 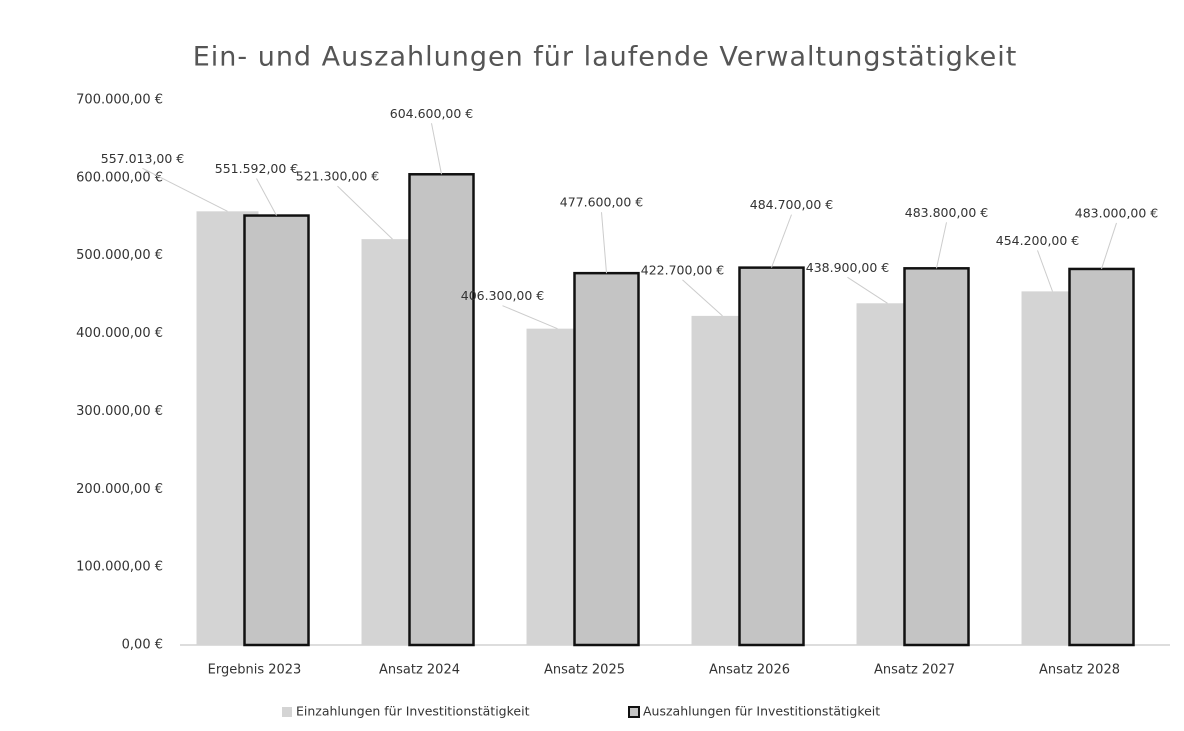 What do you see at coordinates (142, 645) in the screenshot?
I see `y-tick-label: 0,00 €` at bounding box center [142, 645].